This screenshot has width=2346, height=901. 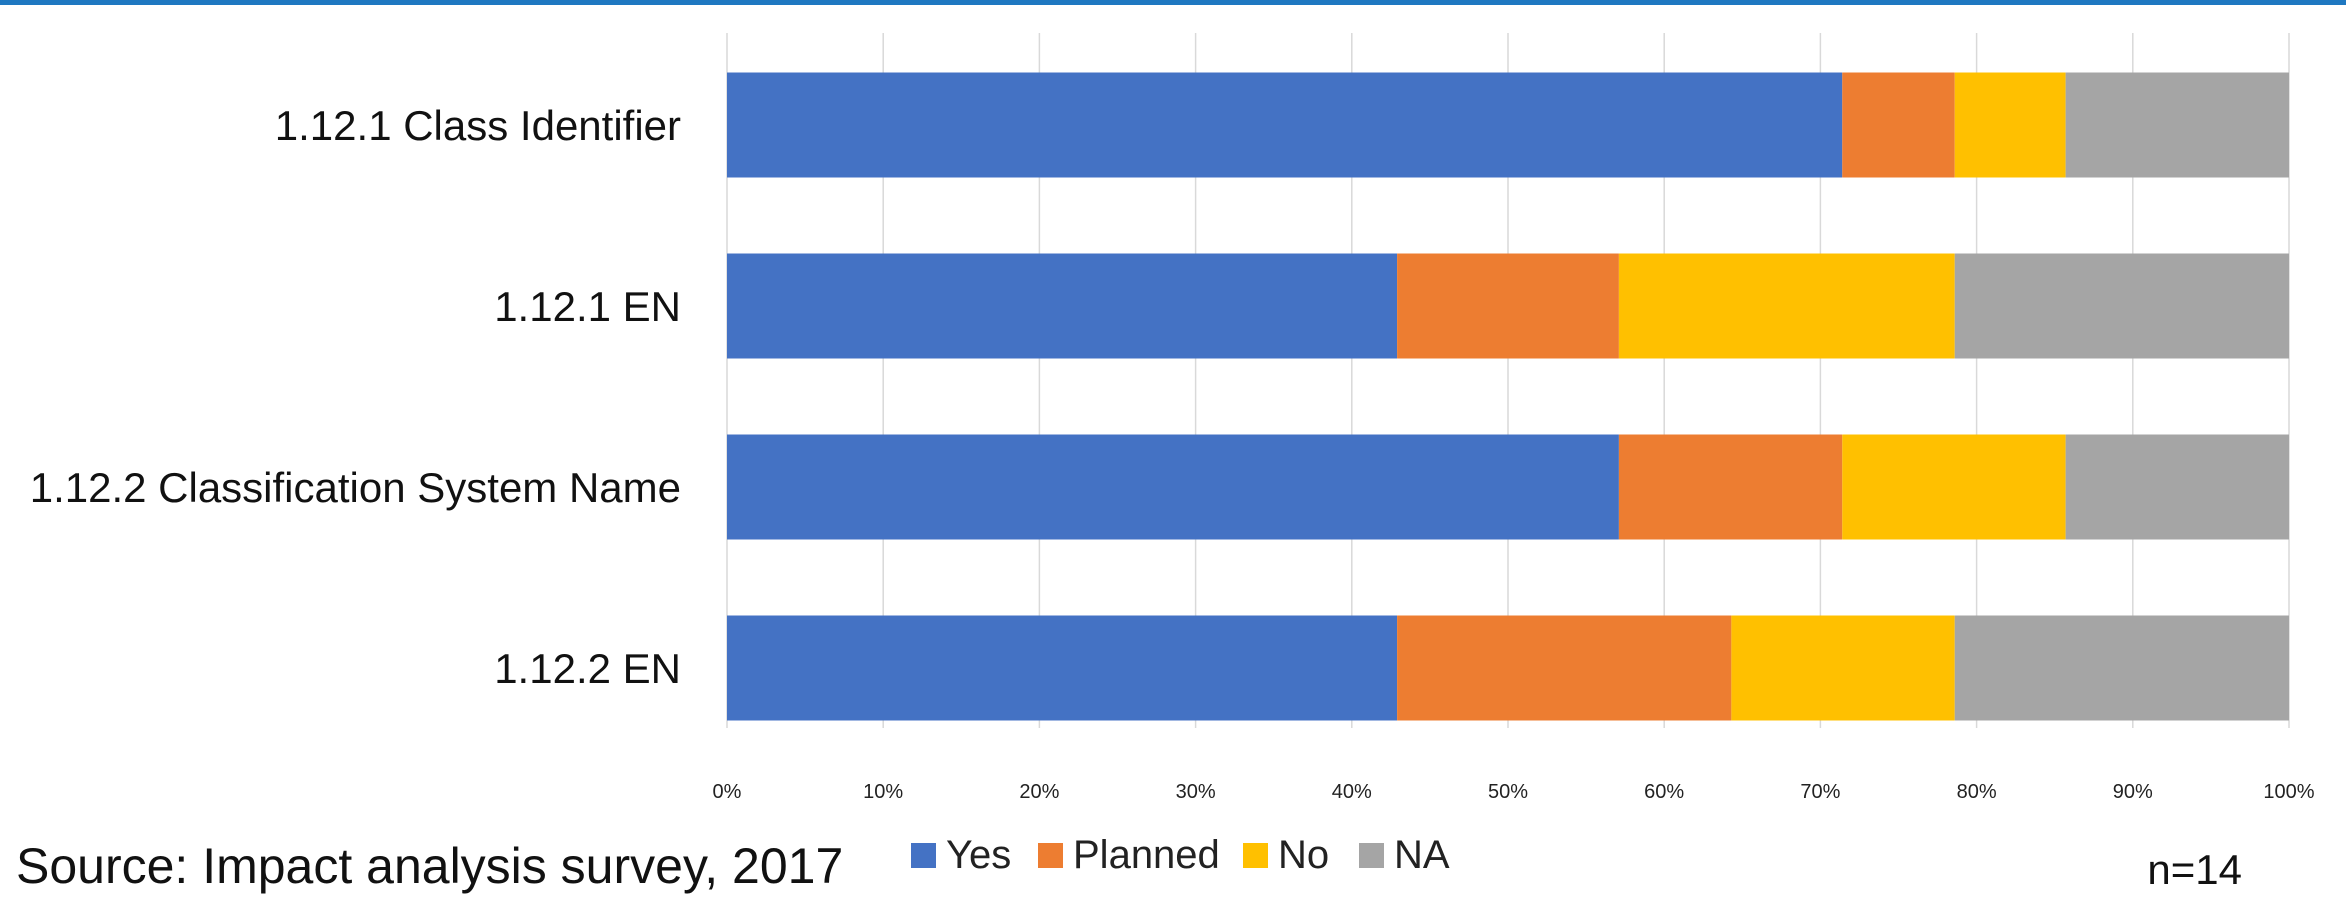 I want to click on x-axis-ticks: 0% 10% 20% 30% 40% 50% 60% 70% 80% 90% 100%, so click(x=1514, y=792).